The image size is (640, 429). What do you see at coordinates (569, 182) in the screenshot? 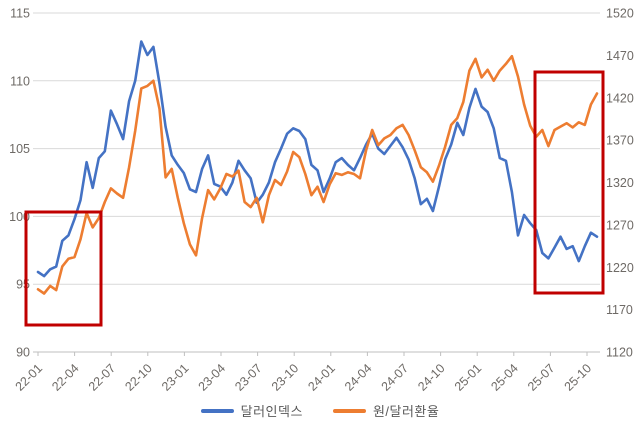
I see `highlight-box-2025-h2` at bounding box center [569, 182].